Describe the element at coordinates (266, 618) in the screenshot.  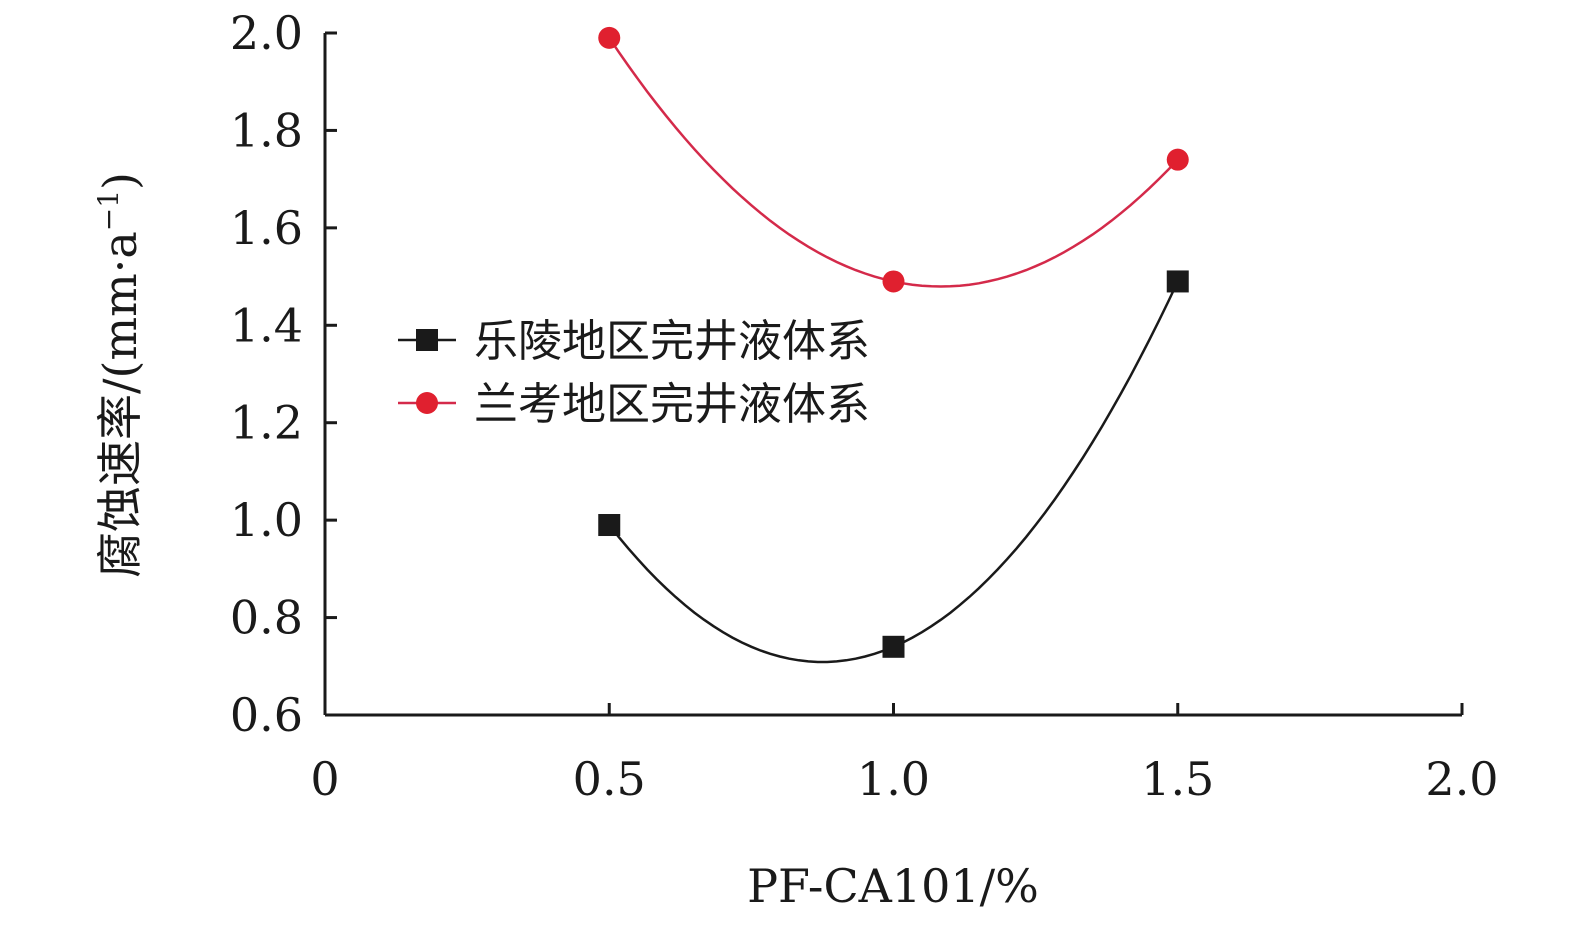
I see `y-tick-label: 0.8` at that location.